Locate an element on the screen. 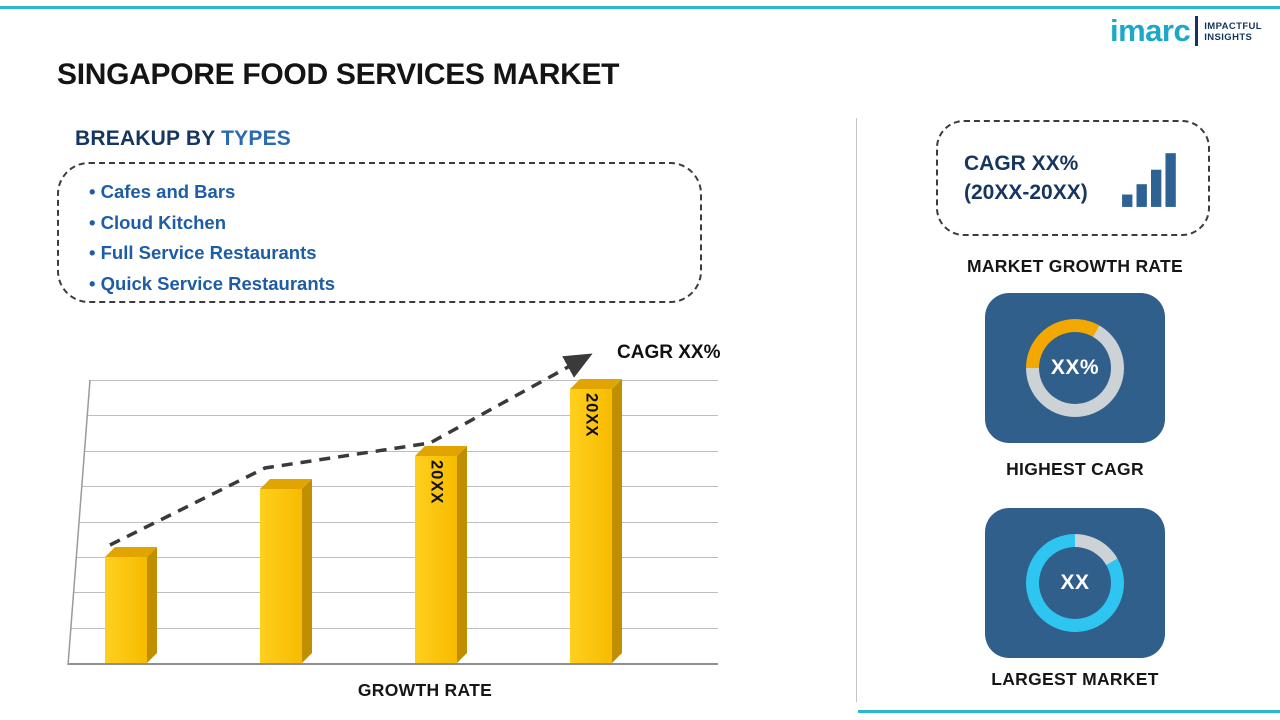 Image resolution: width=1280 pixels, height=720 pixels. highest-cagr-panel: XX% is located at coordinates (1075, 368).